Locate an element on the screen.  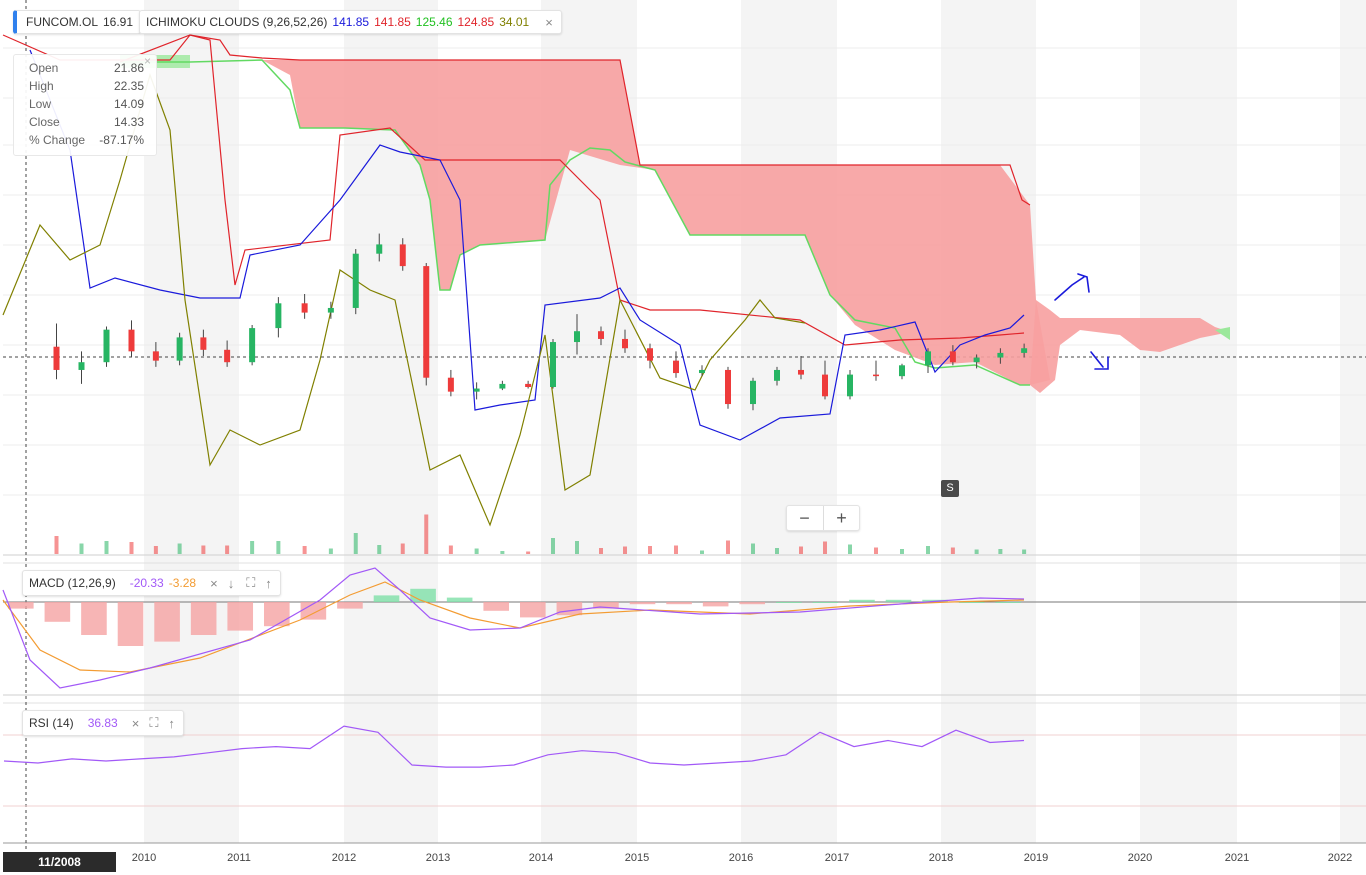
ohlc-label: Close is located at coordinates (44, 122).